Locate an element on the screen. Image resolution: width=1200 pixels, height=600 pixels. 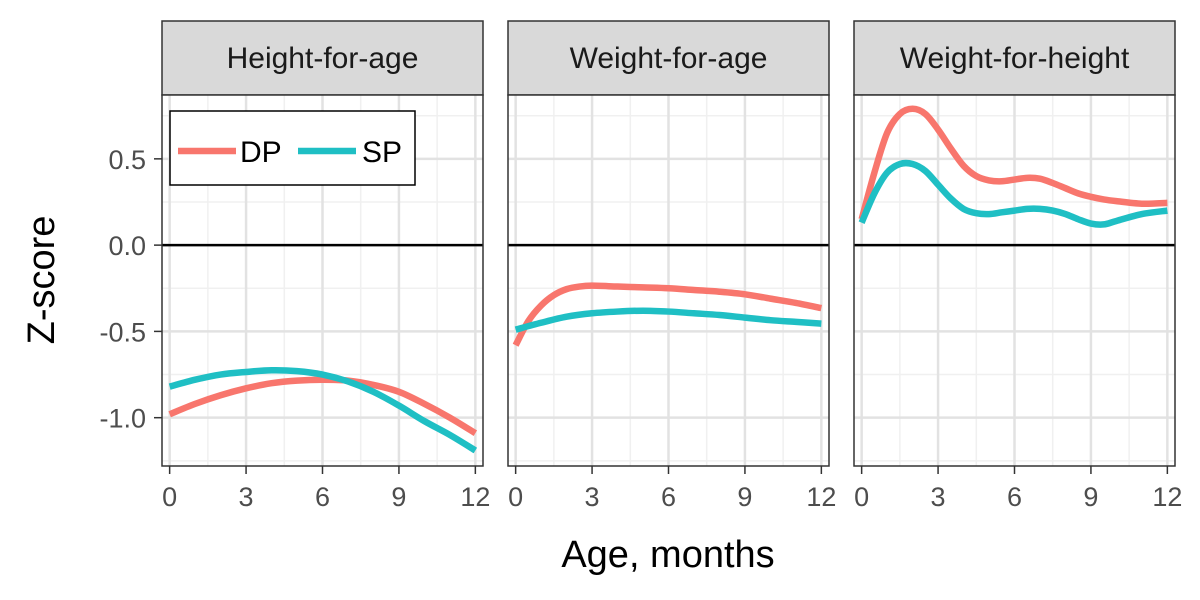
facet-title: Weight-for-age is located at coordinates (669, 58).